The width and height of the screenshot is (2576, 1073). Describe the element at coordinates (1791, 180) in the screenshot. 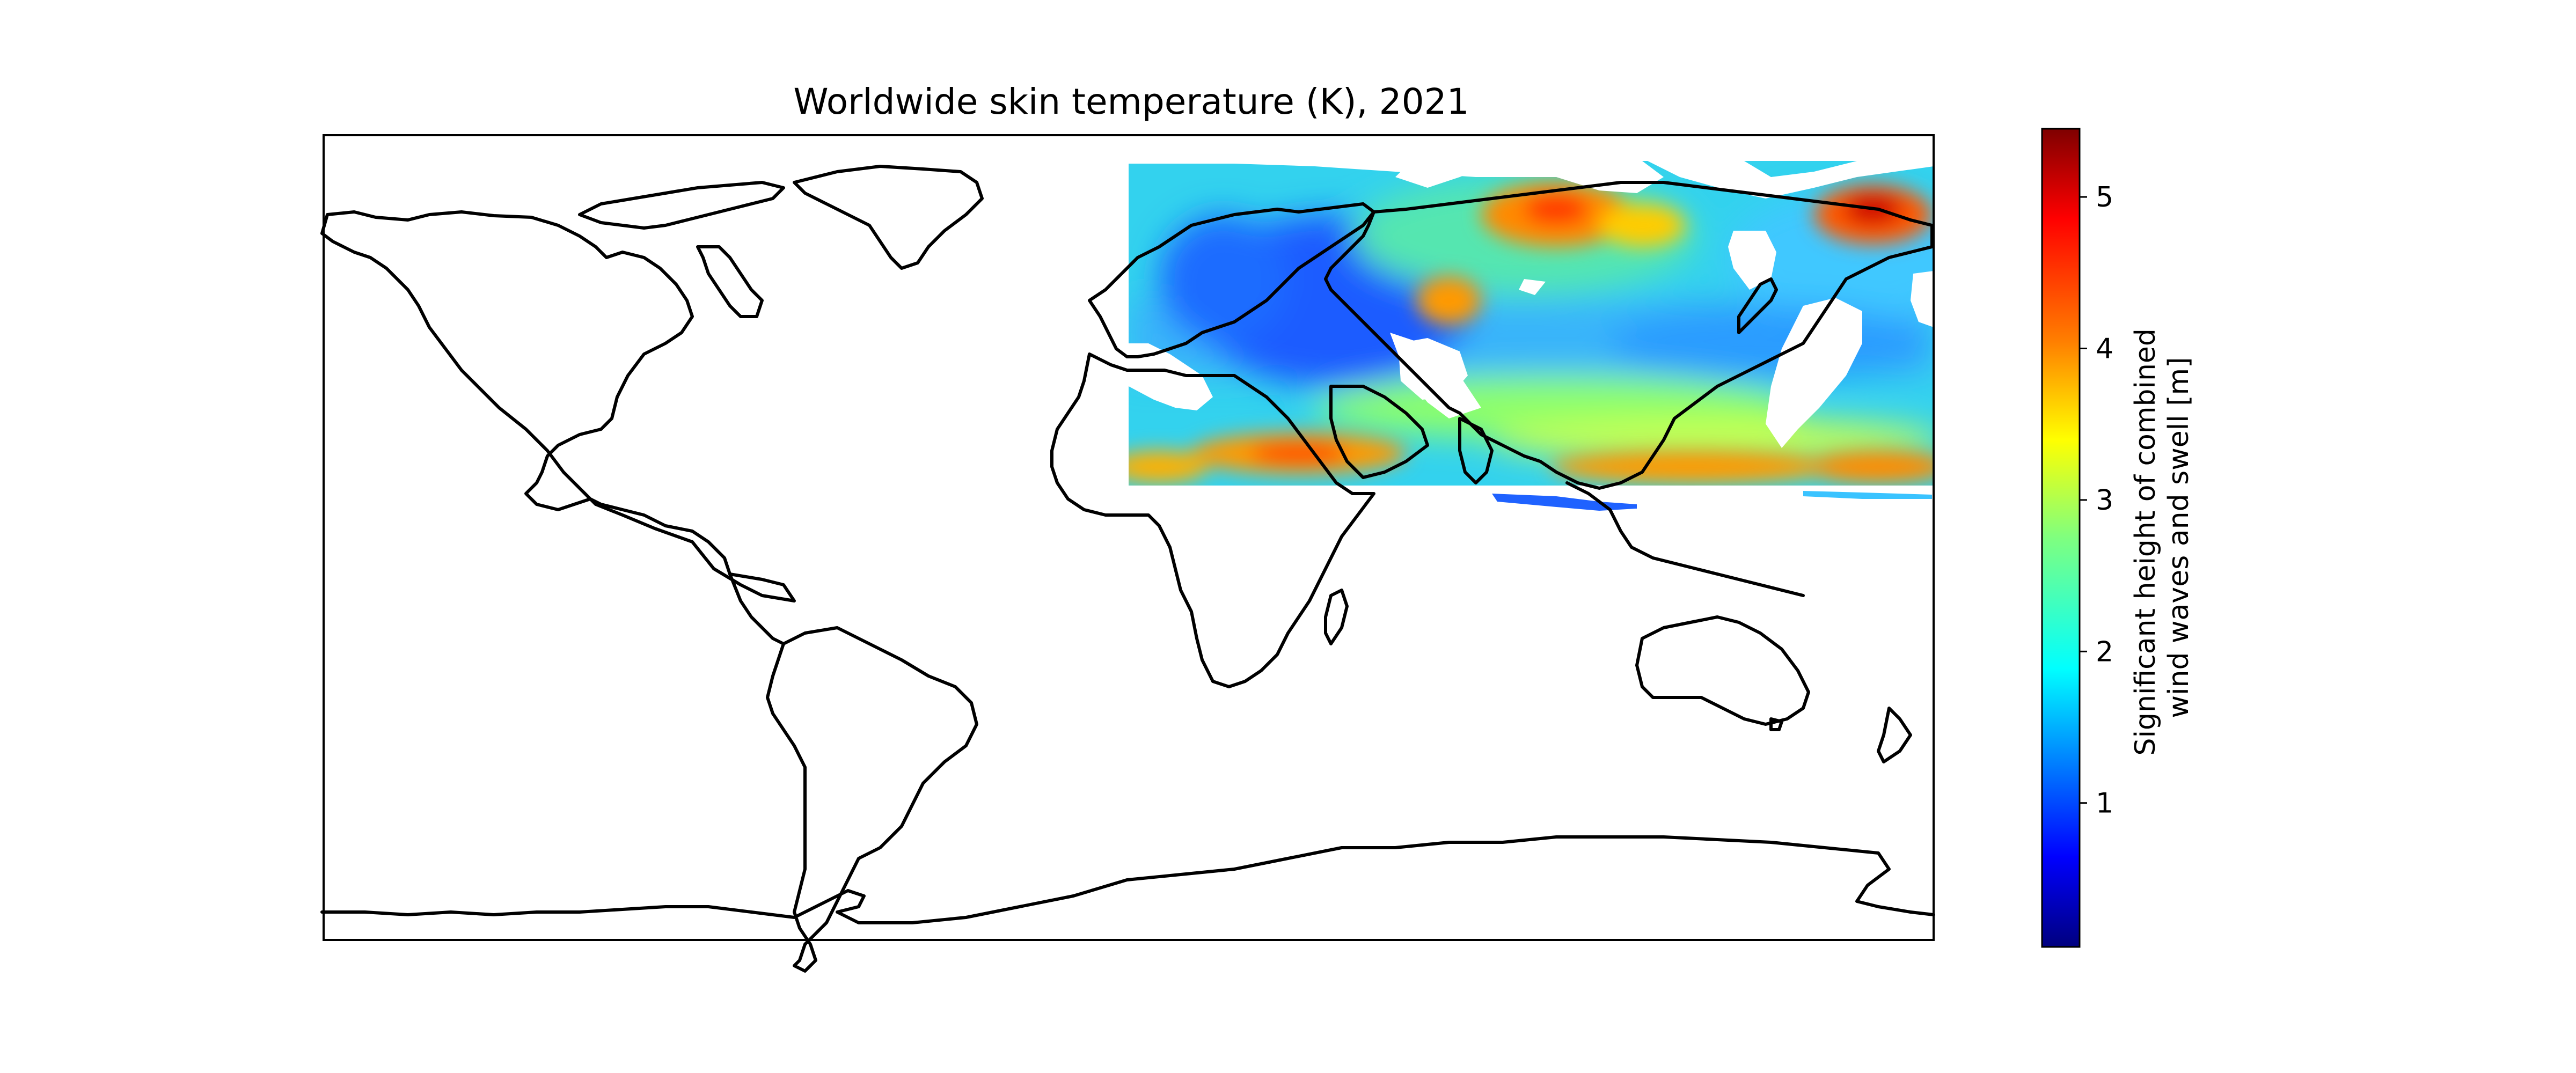

I see `data-mask-north-gap` at that location.